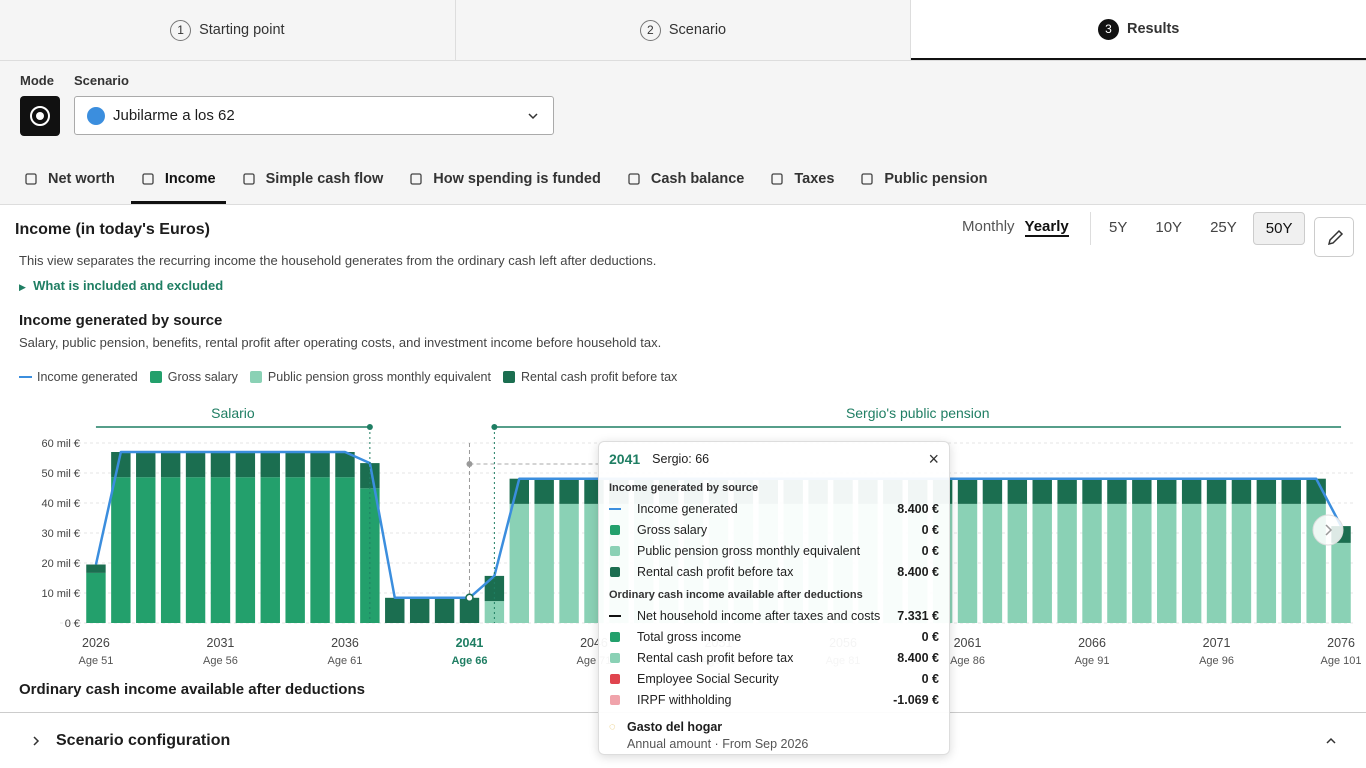 This screenshot has width=1366, height=768. Describe the element at coordinates (933, 458) in the screenshot. I see `tooltip-close: ×` at that location.